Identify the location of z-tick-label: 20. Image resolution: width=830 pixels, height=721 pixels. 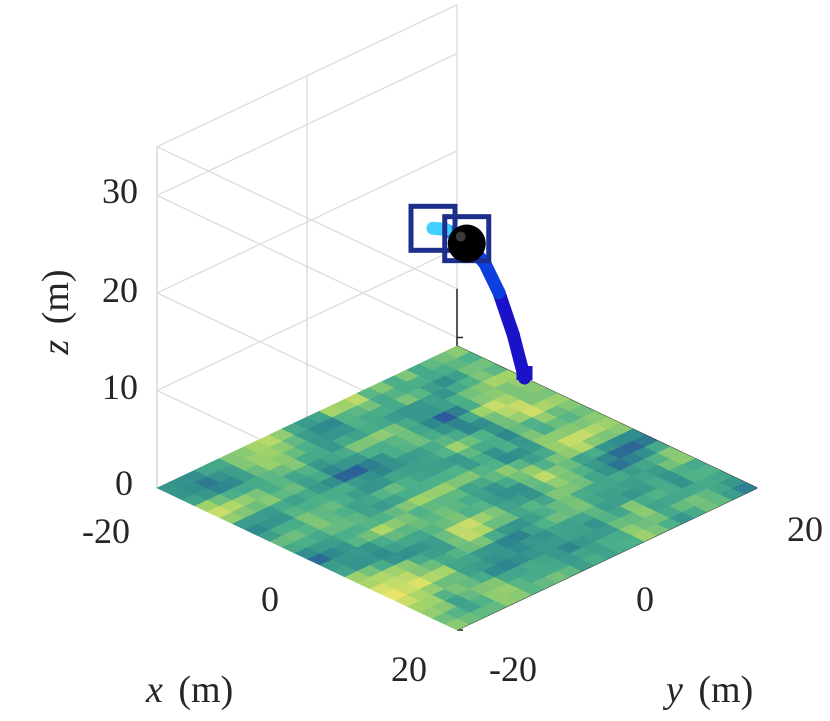
(120, 290).